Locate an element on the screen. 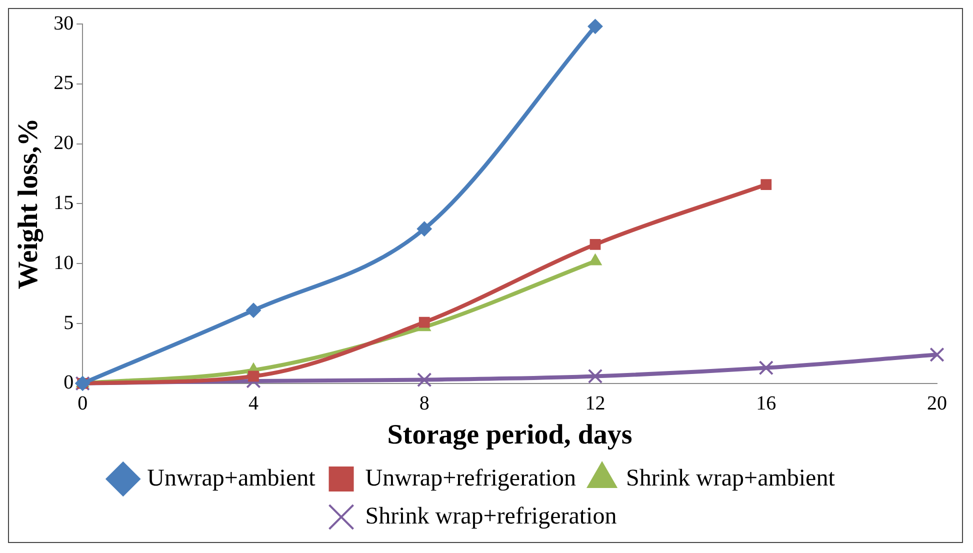 The width and height of the screenshot is (973, 553). y-tick-label: 5 is located at coordinates (69, 323).